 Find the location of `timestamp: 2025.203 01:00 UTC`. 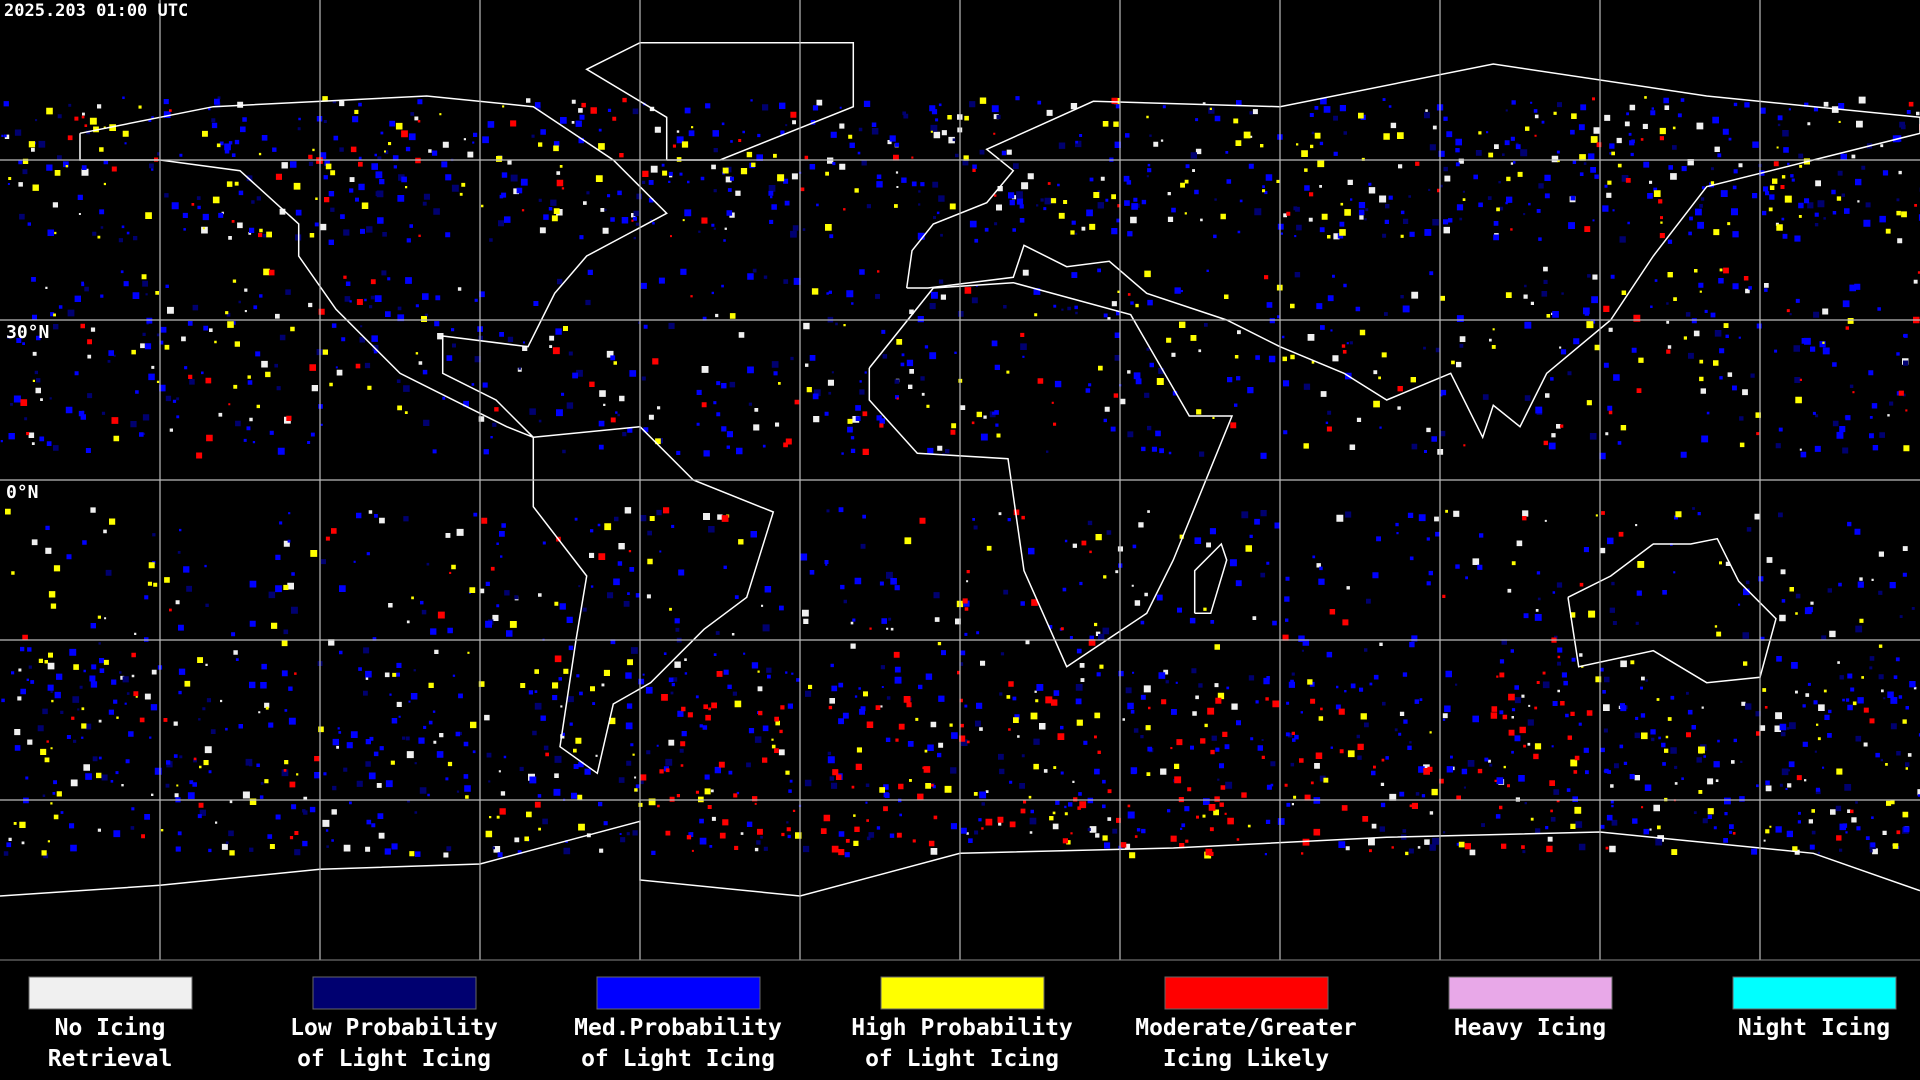

timestamp: 2025.203 01:00 UTC is located at coordinates (96, 11).